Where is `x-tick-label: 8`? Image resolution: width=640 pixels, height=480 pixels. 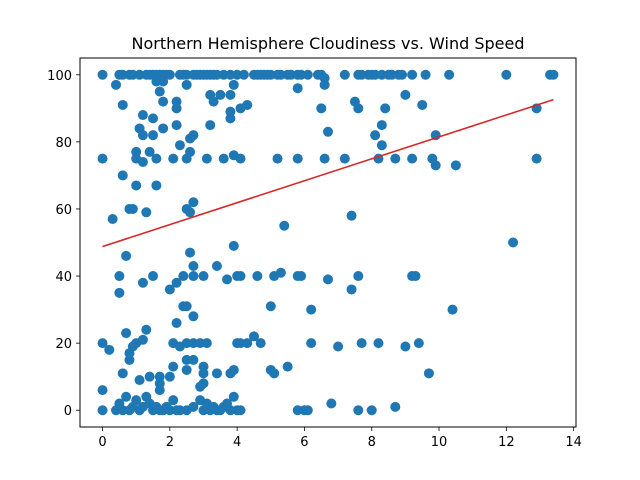 x-tick-label: 8 is located at coordinates (372, 442).